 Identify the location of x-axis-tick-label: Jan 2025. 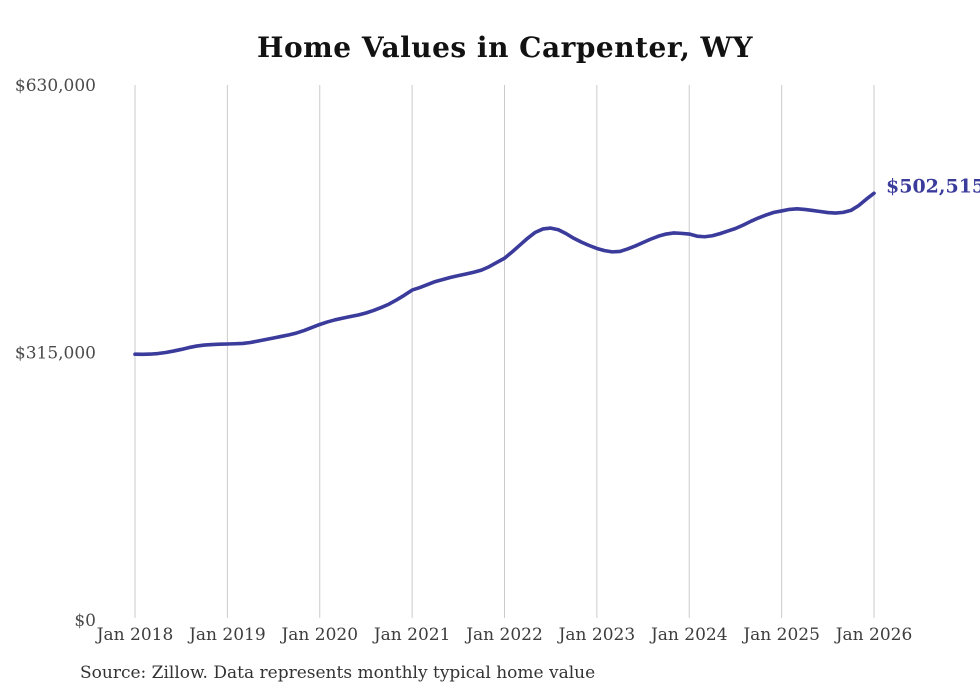
(780, 635).